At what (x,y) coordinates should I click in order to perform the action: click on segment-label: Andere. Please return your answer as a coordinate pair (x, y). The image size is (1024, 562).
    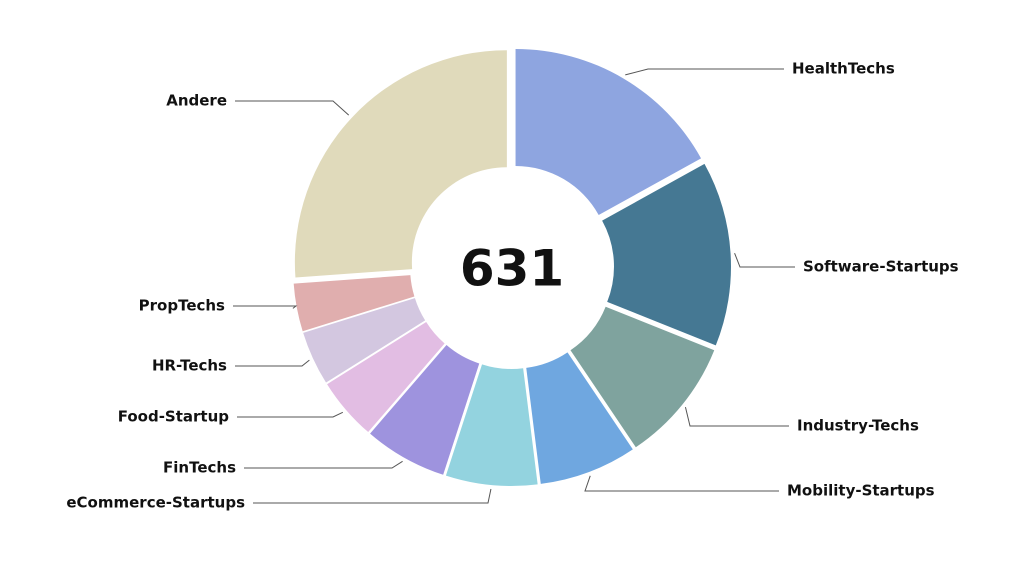
    Looking at the image, I should click on (196, 101).